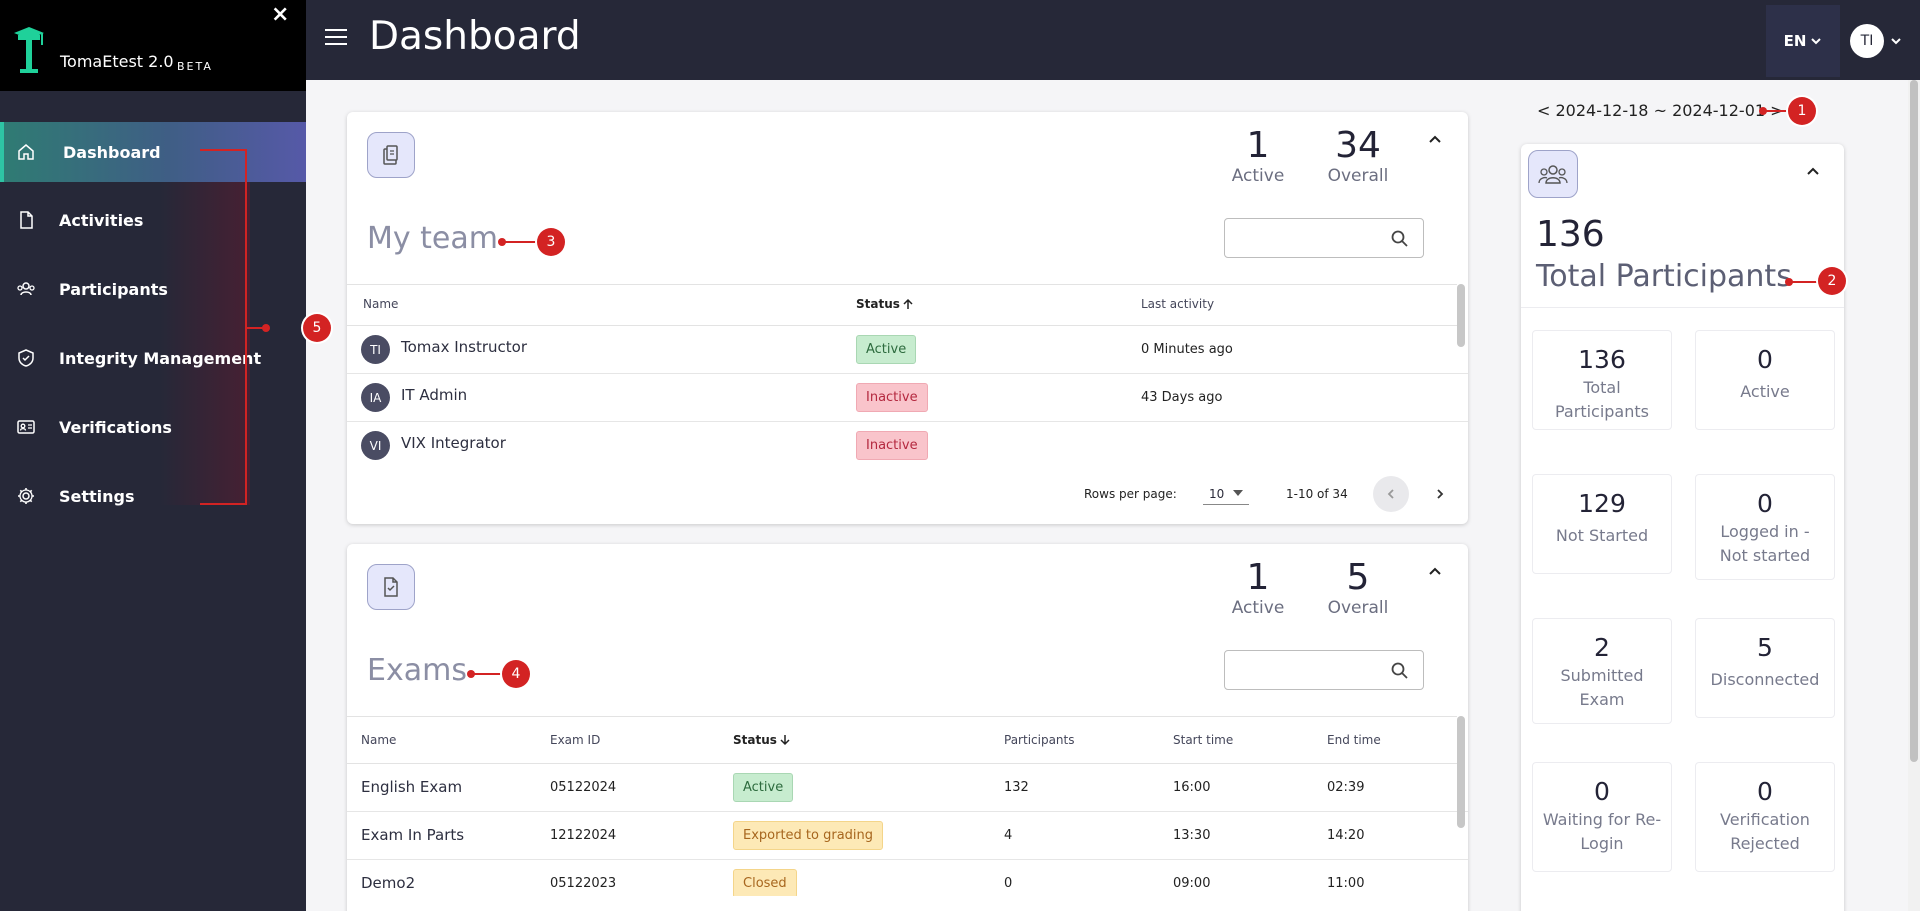 The width and height of the screenshot is (1920, 911). I want to click on annotation-bracket, so click(235, 327).